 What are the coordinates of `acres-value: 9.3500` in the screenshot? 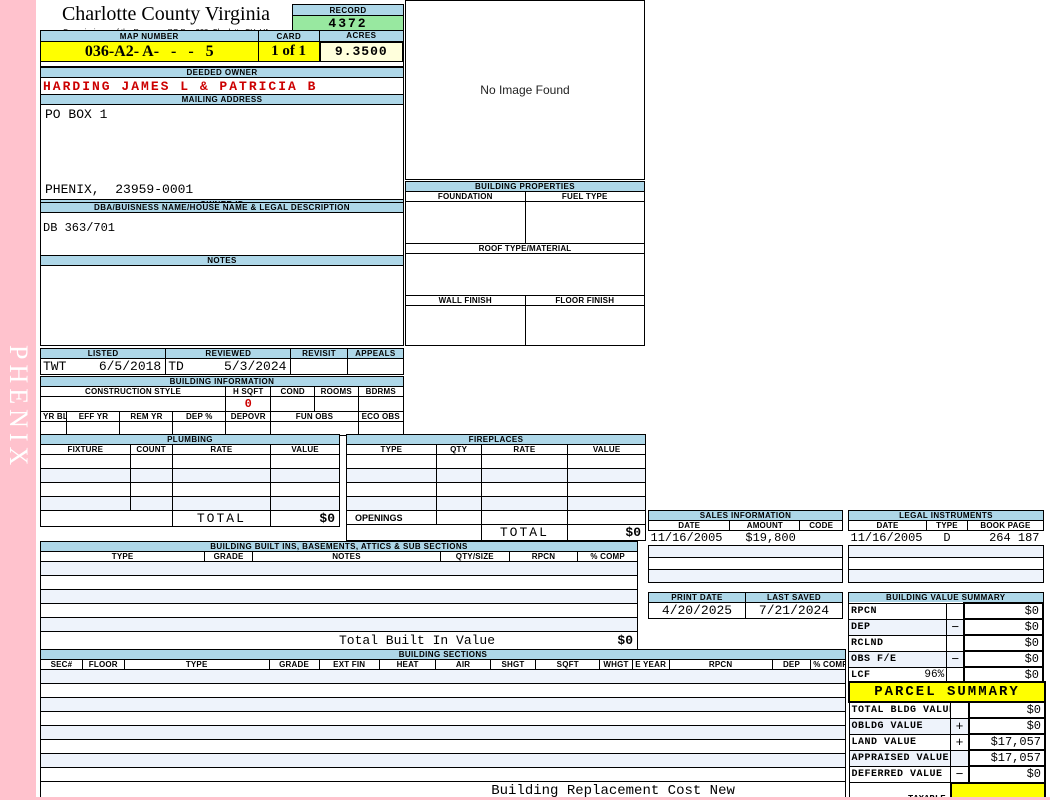 It's located at (361, 51).